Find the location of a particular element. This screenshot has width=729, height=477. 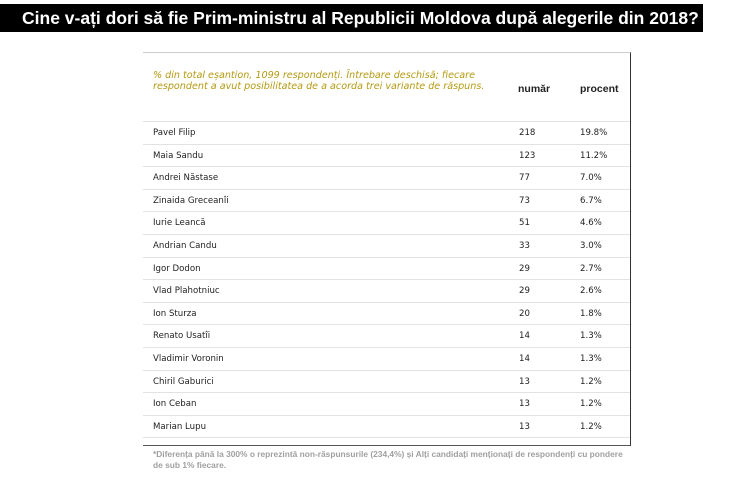

cell-number: 73 is located at coordinates (524, 200).